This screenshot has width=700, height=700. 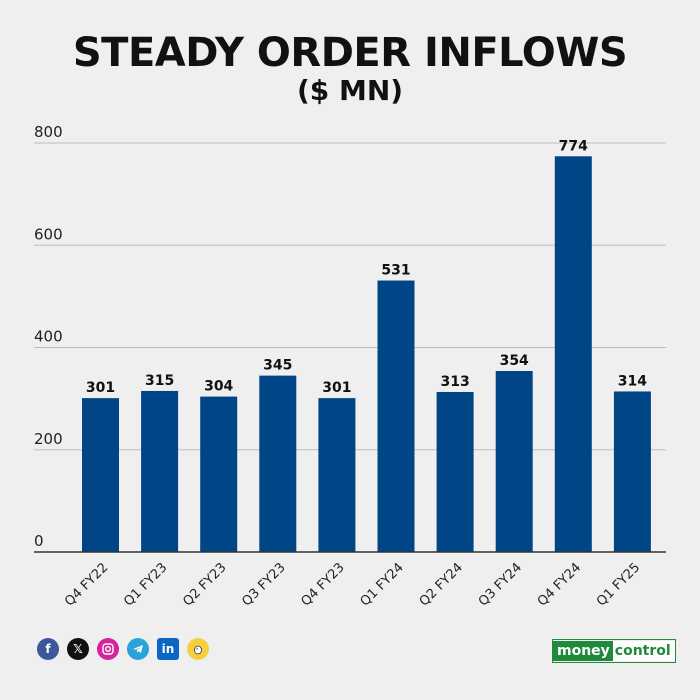 What do you see at coordinates (48, 337) in the screenshot?
I see `y-tick-label: 400` at bounding box center [48, 337].